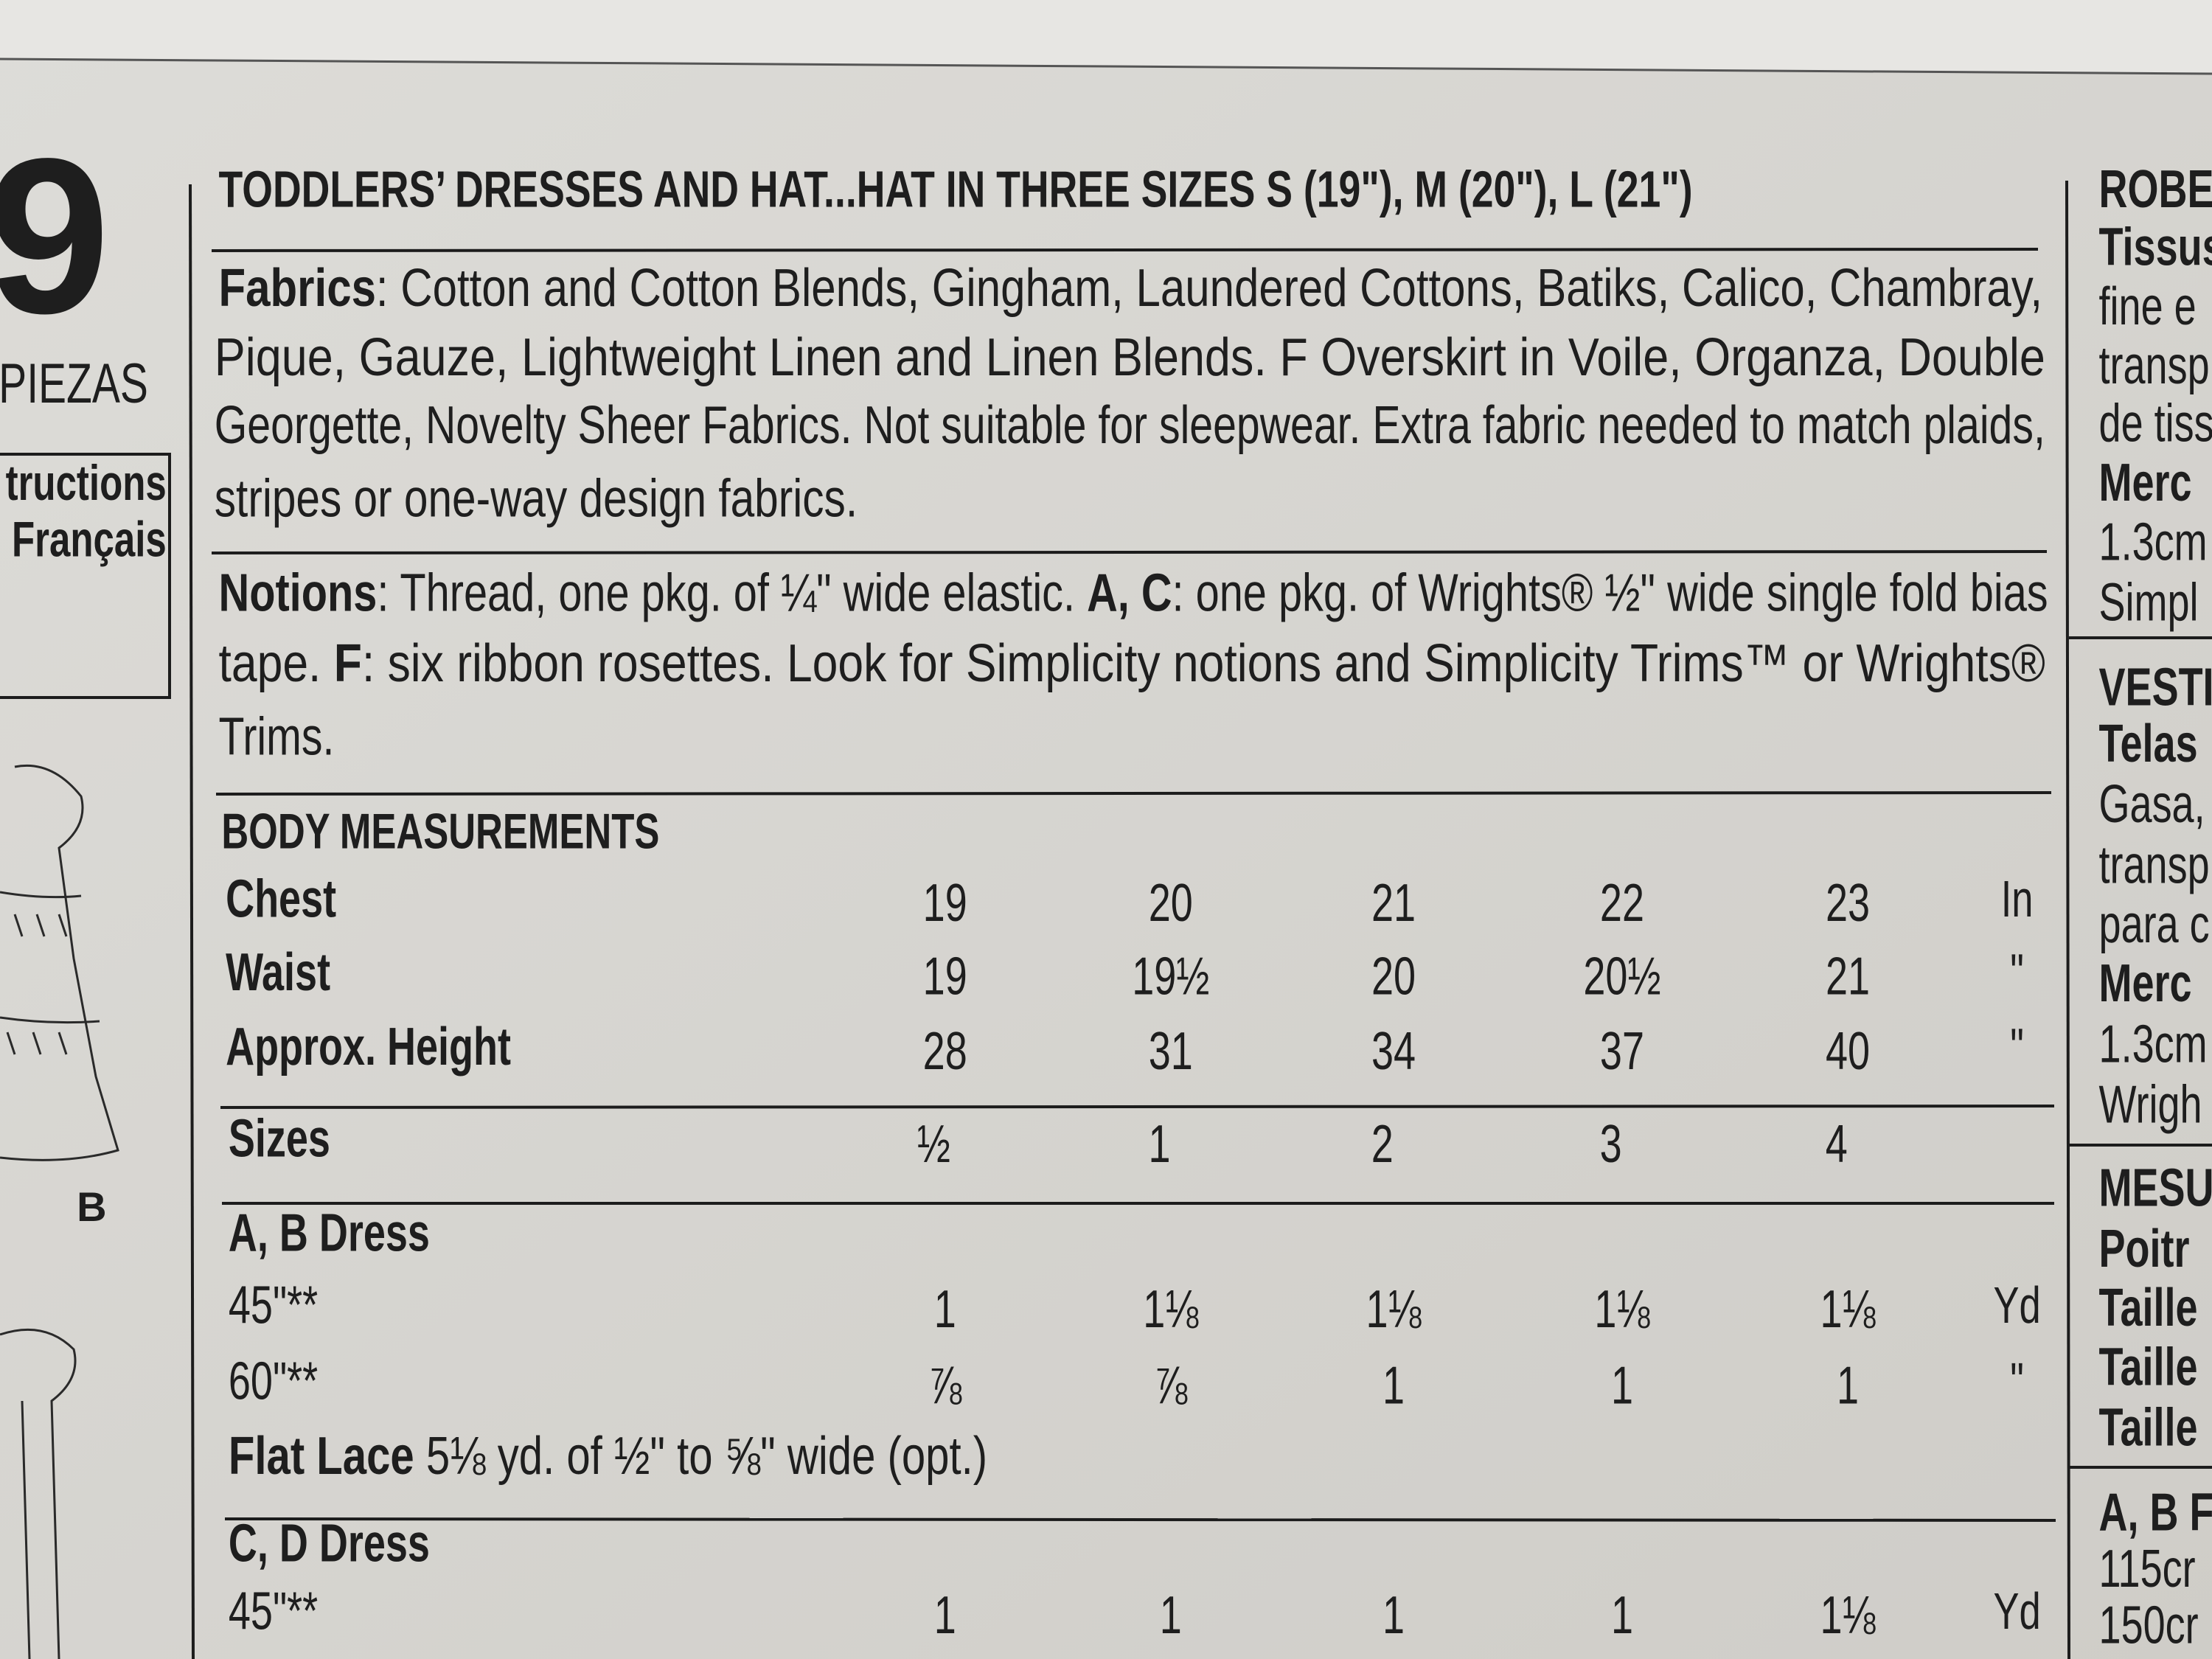 Image resolution: width=2212 pixels, height=1659 pixels. What do you see at coordinates (1622, 903) in the screenshot?
I see `cell: 22` at bounding box center [1622, 903].